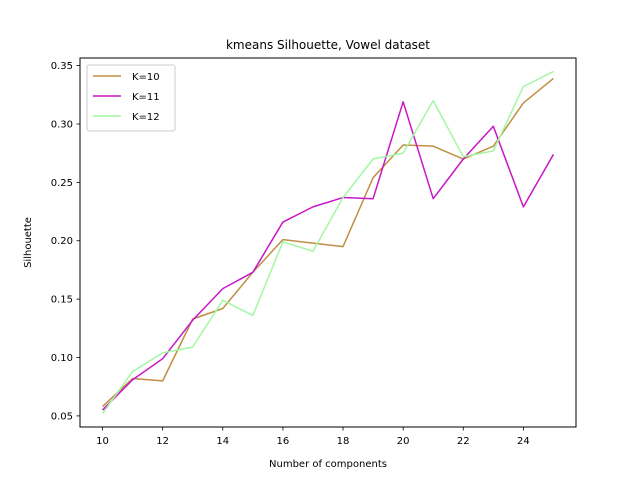  Describe the element at coordinates (146, 77) in the screenshot. I see `legend-label: K=10` at that location.